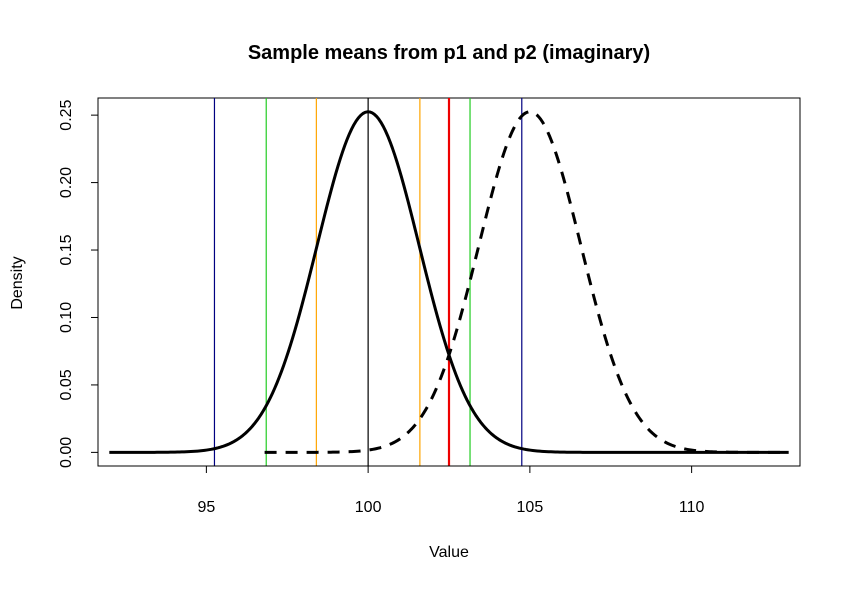 This screenshot has height=590, width=851. What do you see at coordinates (66, 452) in the screenshot?
I see `y-tick-label-0: 0.00` at bounding box center [66, 452].